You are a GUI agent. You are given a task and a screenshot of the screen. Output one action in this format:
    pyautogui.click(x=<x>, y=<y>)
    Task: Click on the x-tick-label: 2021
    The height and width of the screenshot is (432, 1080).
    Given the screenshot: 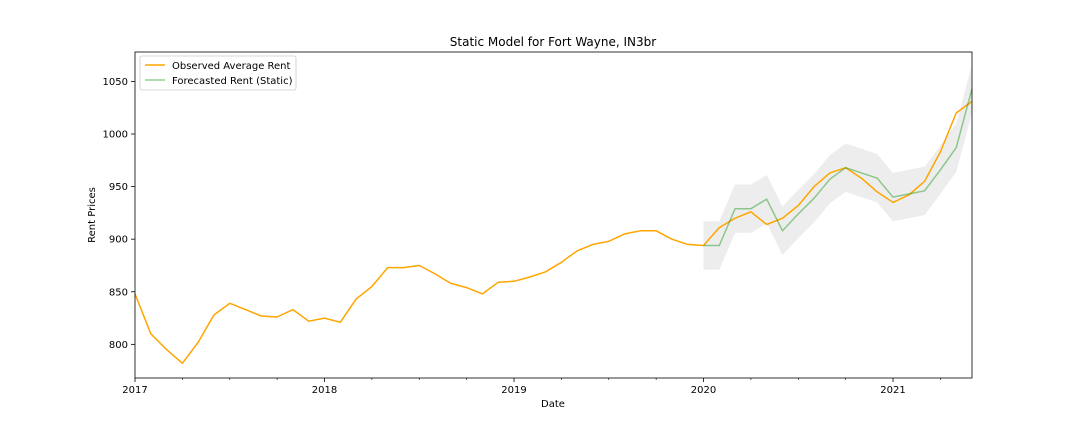 What is the action you would take?
    pyautogui.click(x=892, y=390)
    